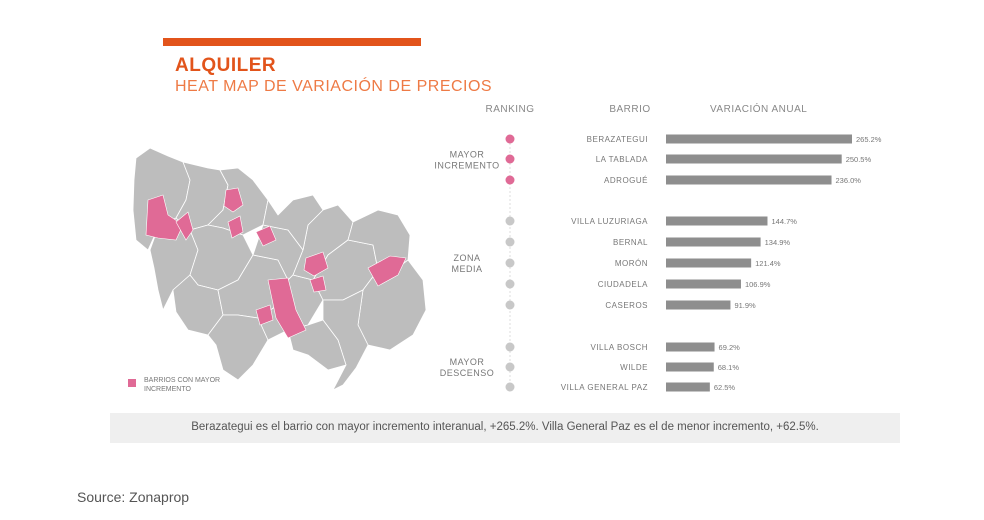 The image size is (984, 520). Describe the element at coordinates (509, 109) in the screenshot. I see `column-header-ranking: RANKING` at that location.